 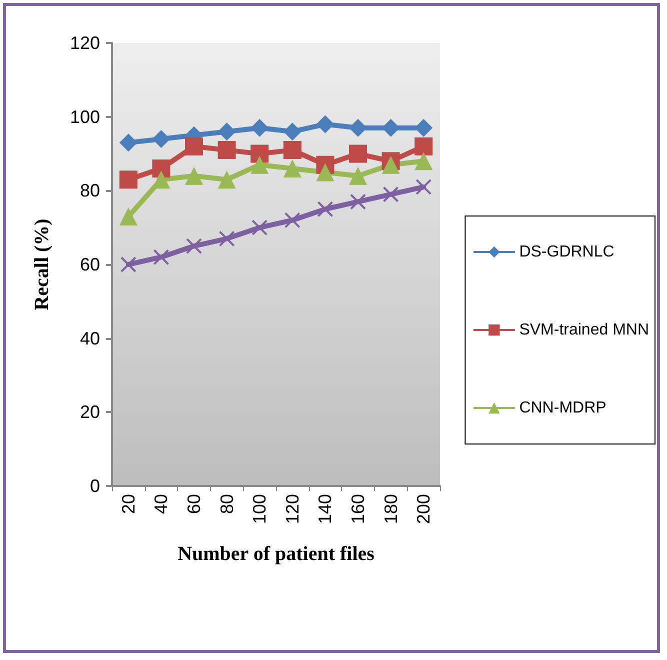 I want to click on x-tick-label: 40, so click(x=161, y=504).